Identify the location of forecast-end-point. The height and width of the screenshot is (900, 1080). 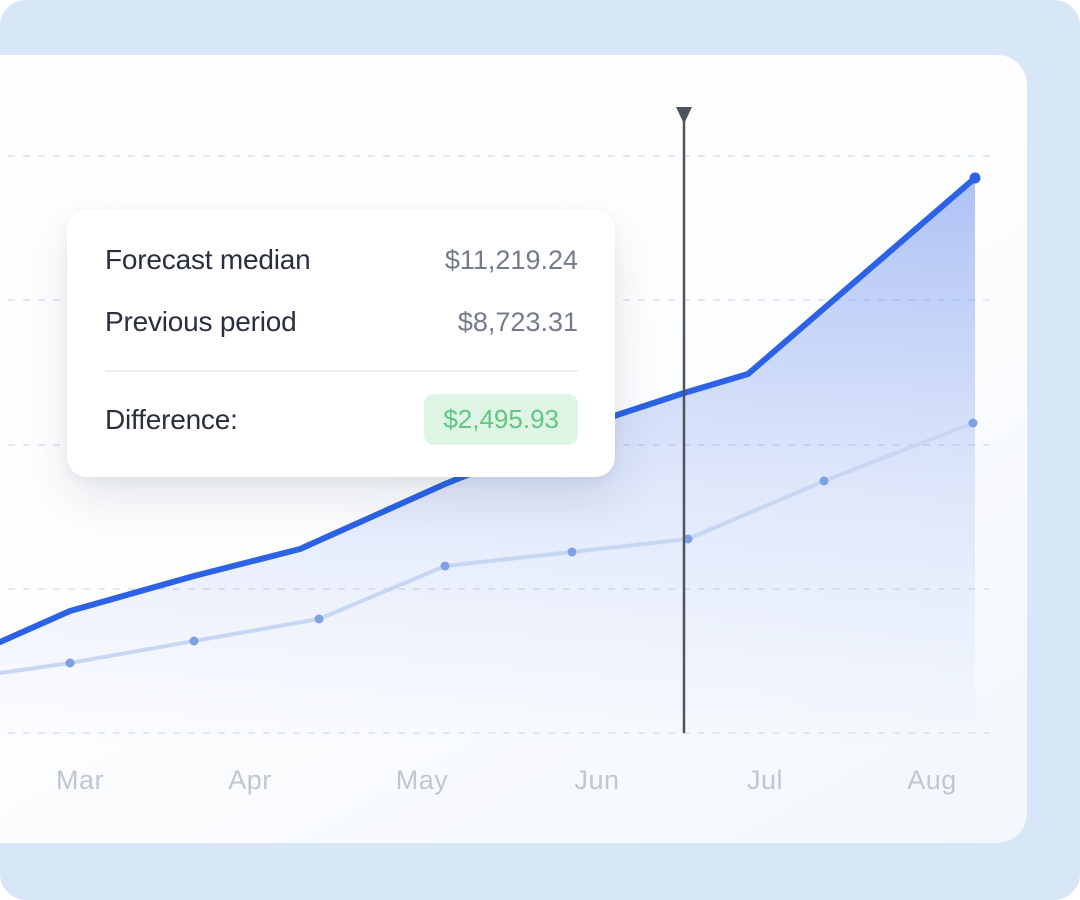
(975, 178).